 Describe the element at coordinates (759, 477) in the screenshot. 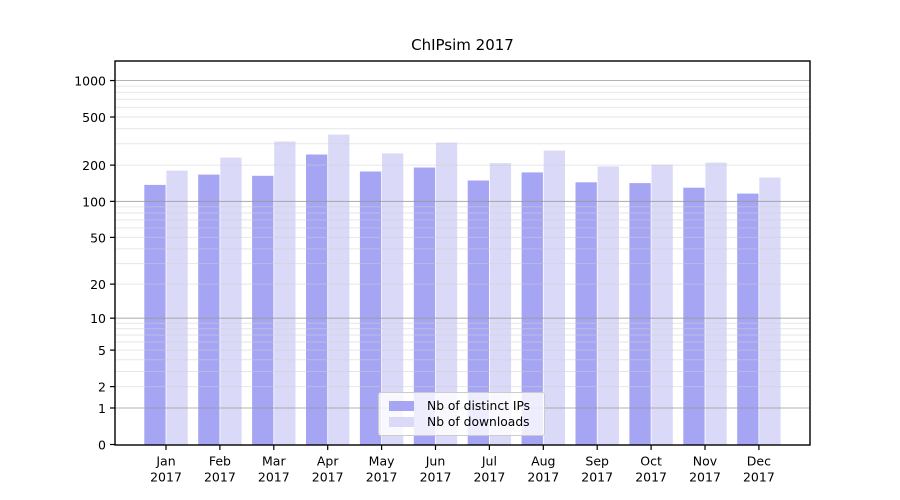

I see `x-tick-label-year-dec: 2017` at that location.